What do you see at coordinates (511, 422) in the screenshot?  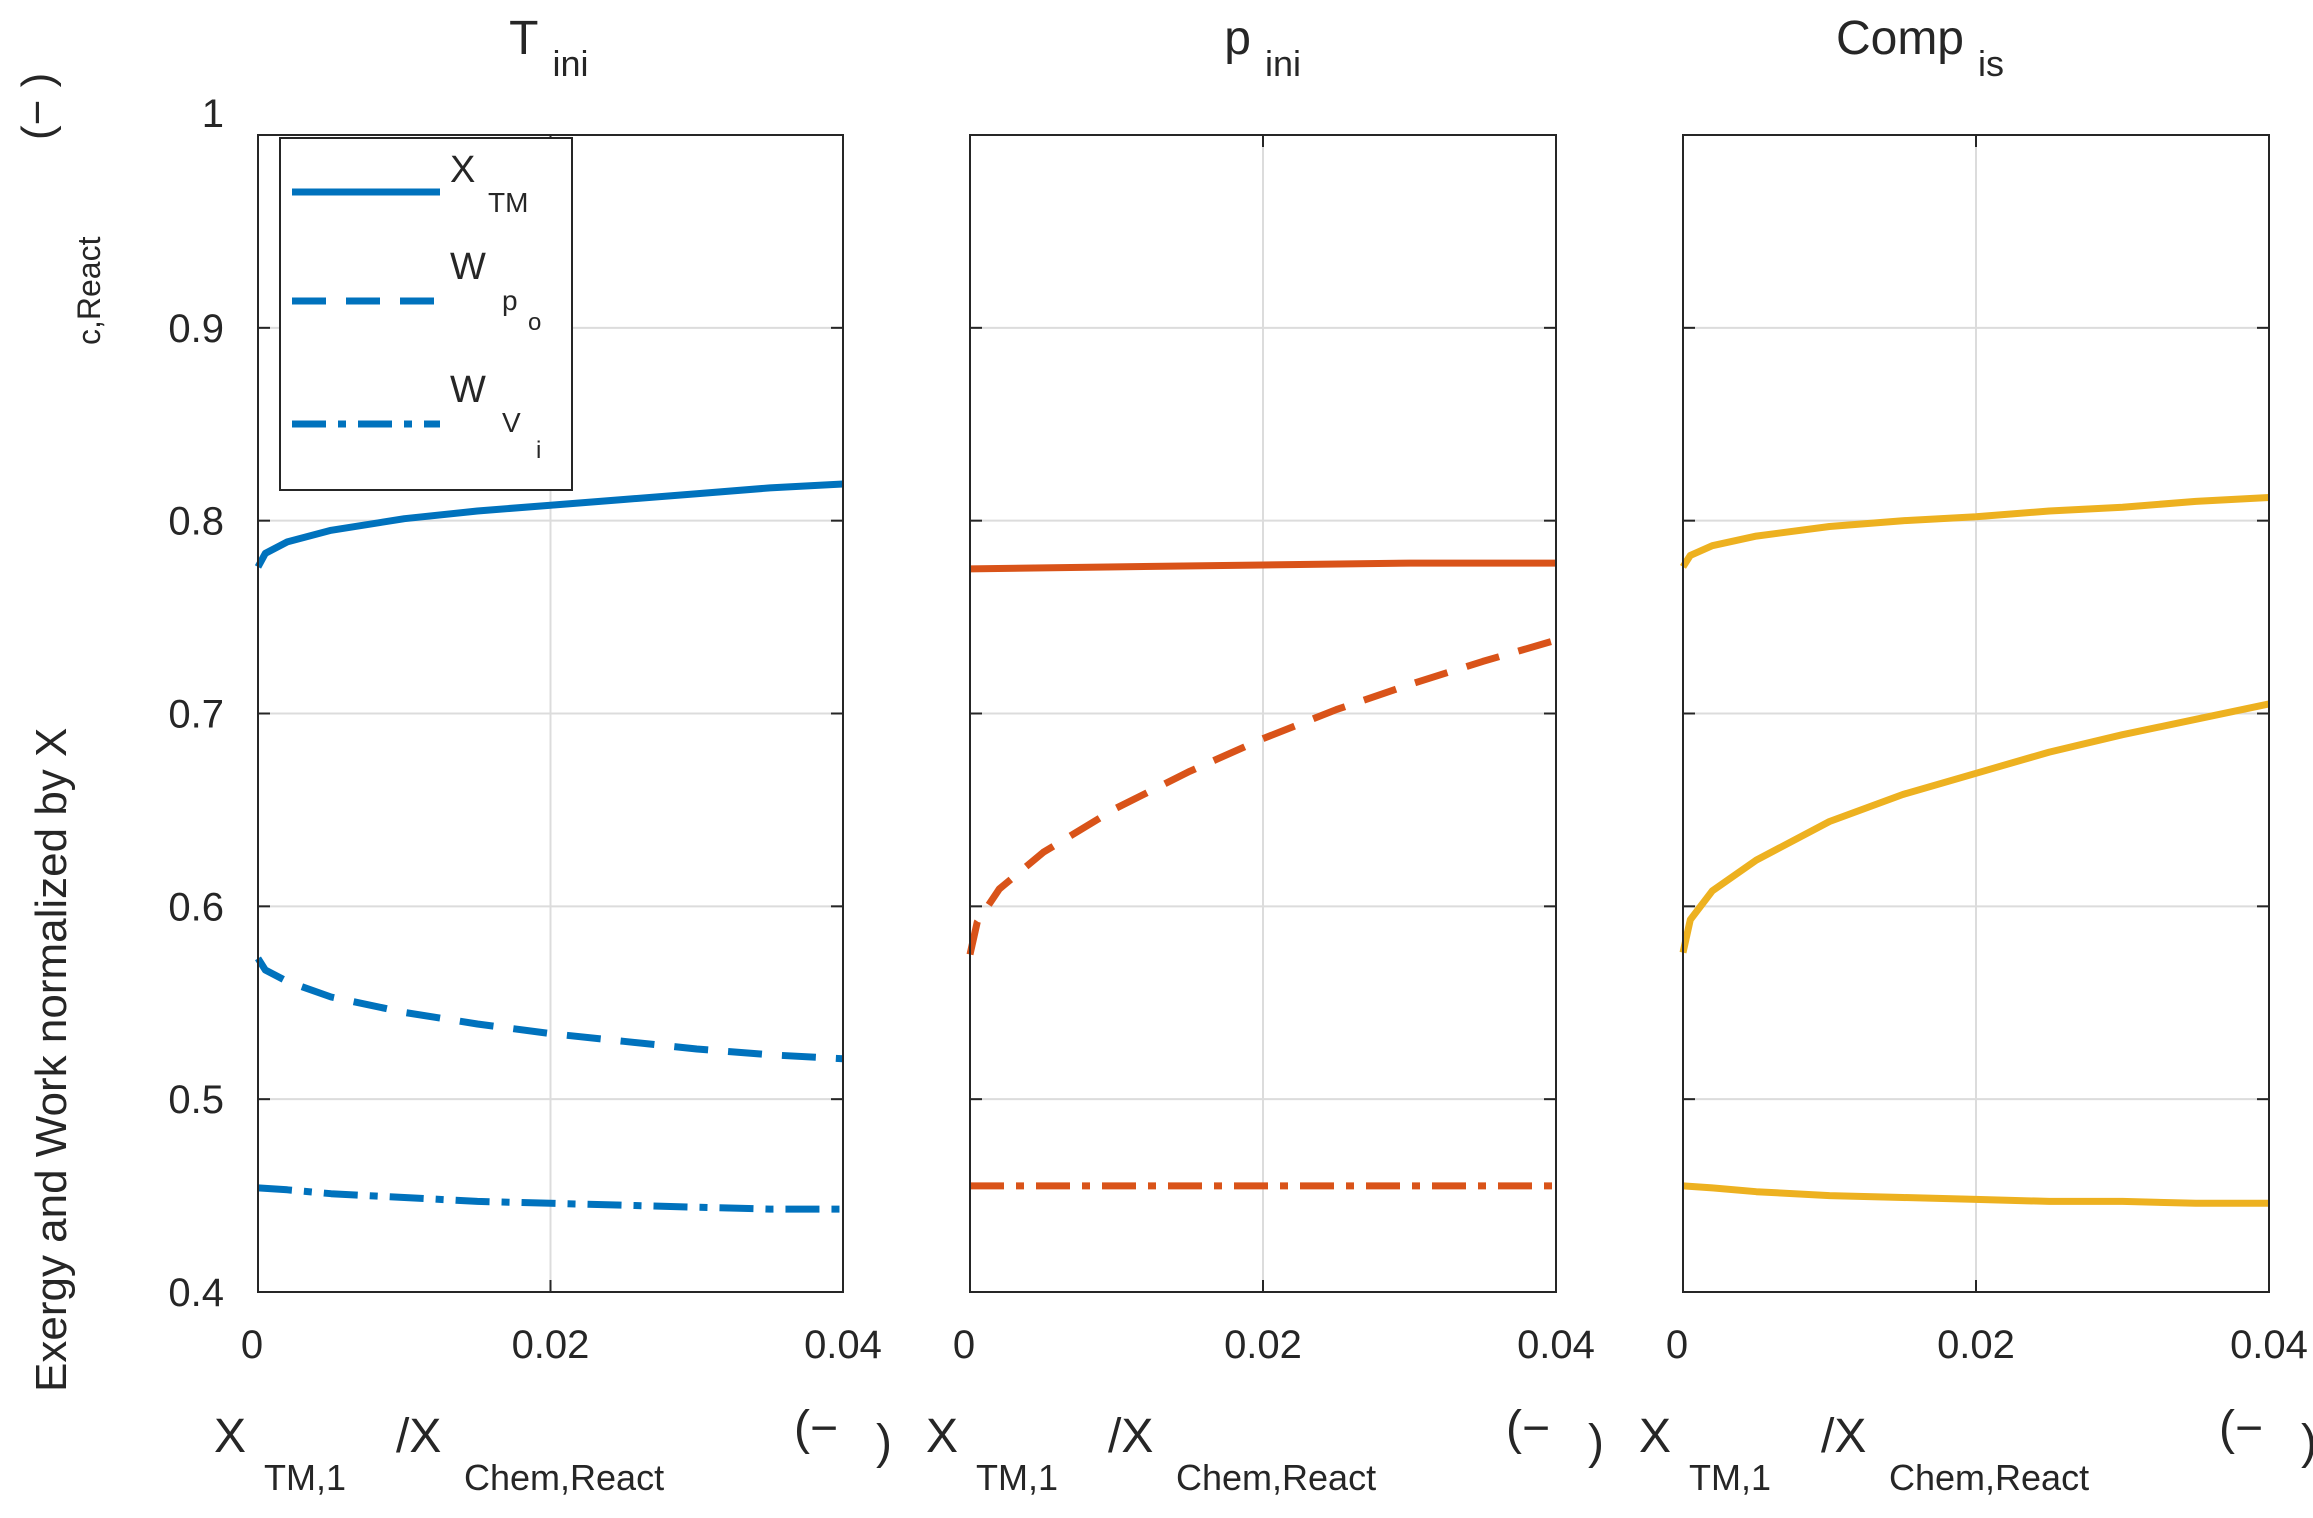 I see `legend-label-wvi-sub: V` at bounding box center [511, 422].